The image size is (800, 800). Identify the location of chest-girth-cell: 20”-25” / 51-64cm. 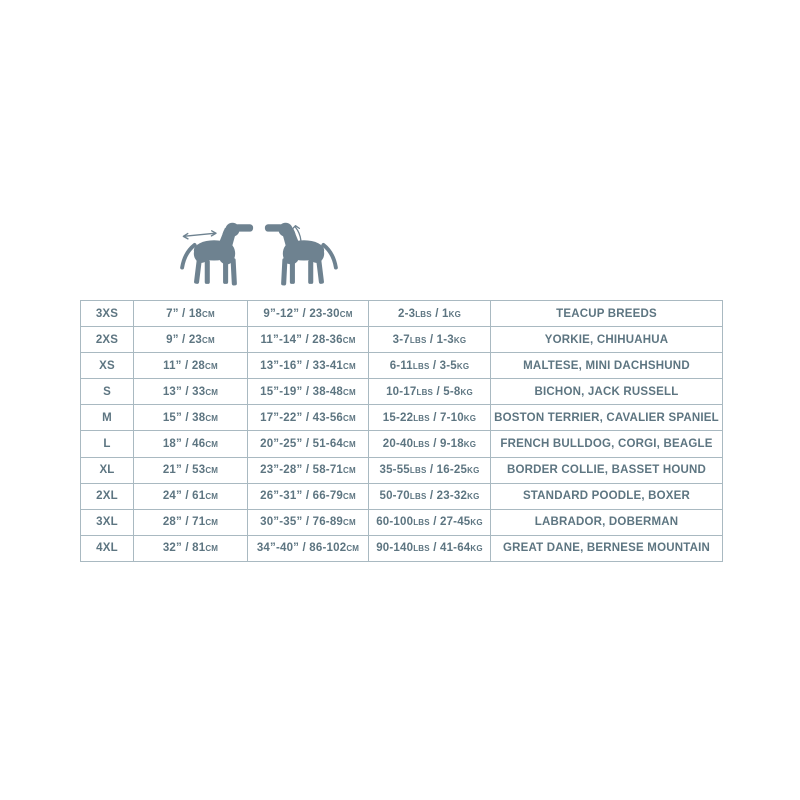
(308, 444).